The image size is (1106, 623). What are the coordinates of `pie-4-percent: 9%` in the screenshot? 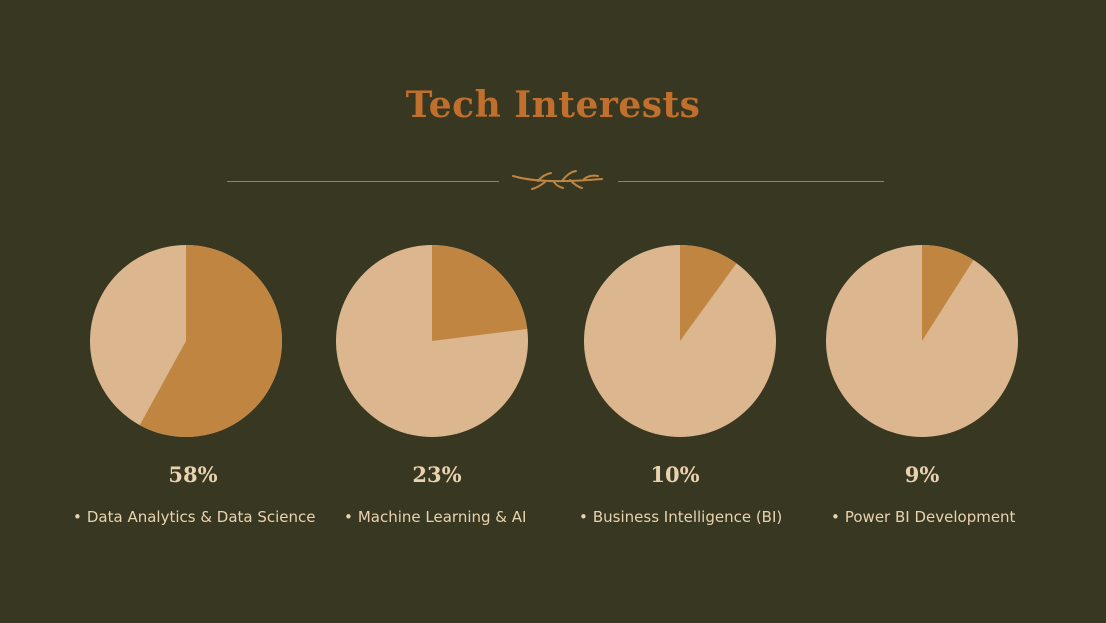 It's located at (922, 474).